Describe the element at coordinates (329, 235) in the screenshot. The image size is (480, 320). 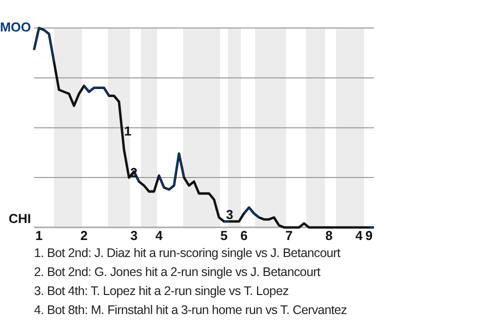
I see `x-tick-label: 8` at that location.